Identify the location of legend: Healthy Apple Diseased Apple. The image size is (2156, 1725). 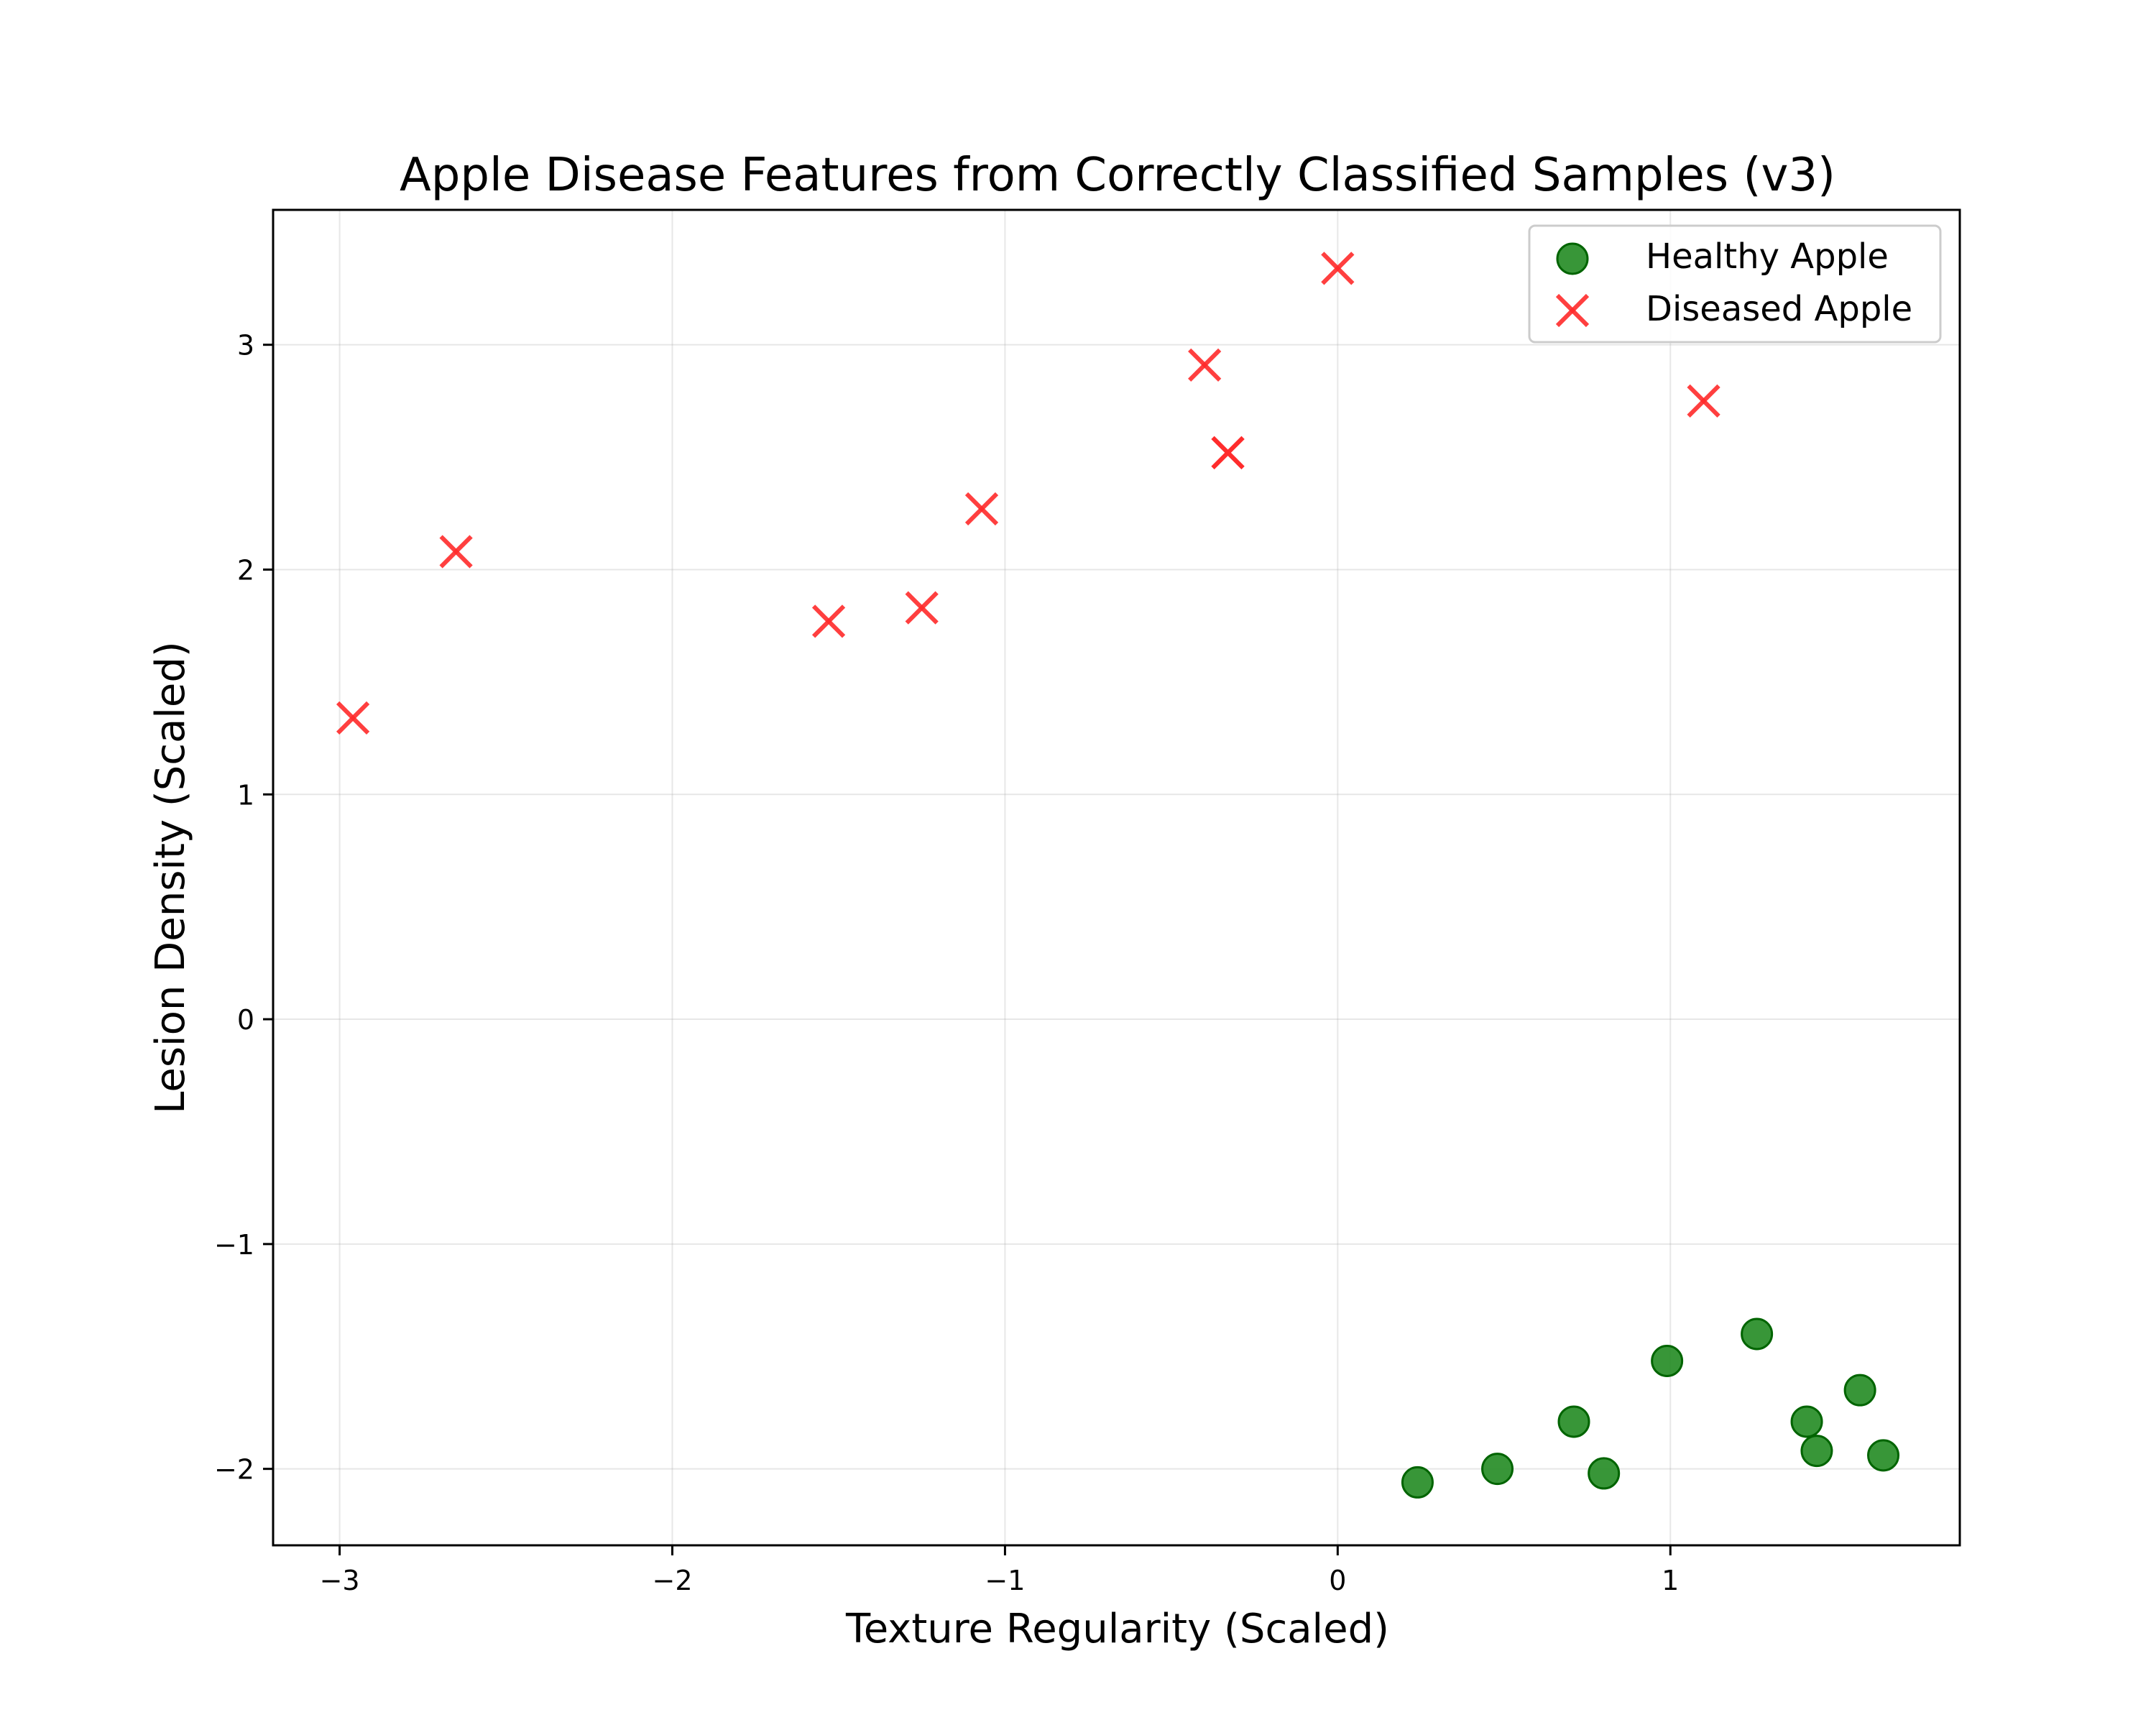
(1735, 284).